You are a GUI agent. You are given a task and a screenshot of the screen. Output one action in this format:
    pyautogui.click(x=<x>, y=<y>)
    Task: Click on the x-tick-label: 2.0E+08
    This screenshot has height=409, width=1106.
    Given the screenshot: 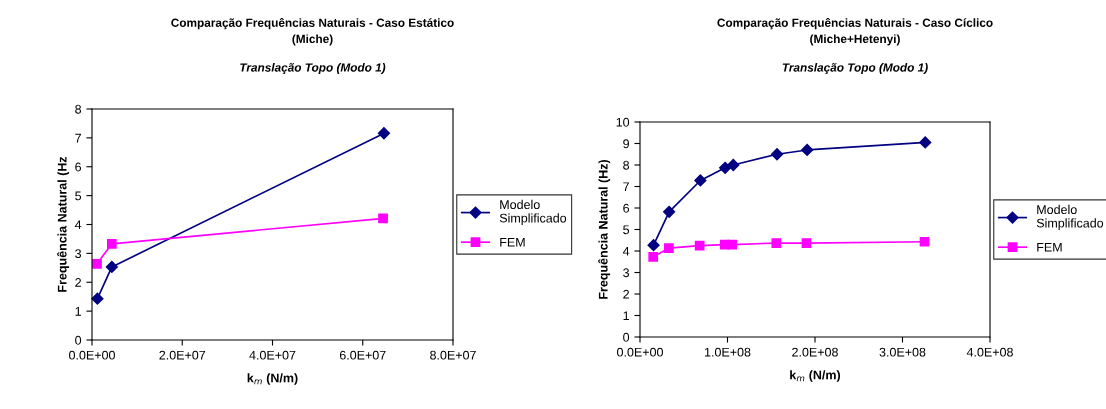 What is the action you would take?
    pyautogui.click(x=815, y=352)
    